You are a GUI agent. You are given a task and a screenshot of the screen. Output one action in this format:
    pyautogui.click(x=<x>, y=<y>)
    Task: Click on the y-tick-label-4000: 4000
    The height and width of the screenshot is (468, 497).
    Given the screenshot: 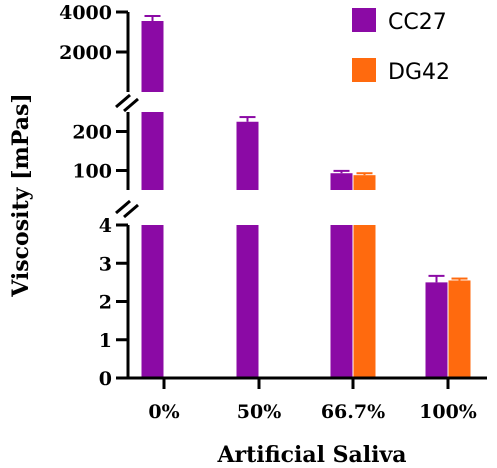 What is the action you would take?
    pyautogui.click(x=85, y=13)
    